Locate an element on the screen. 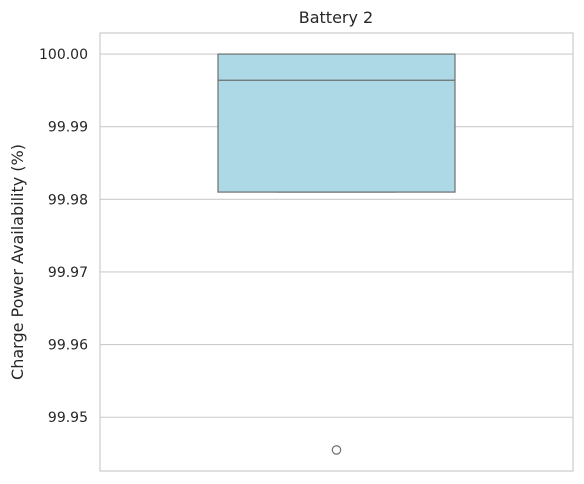 This screenshot has width=584, height=484. y-axis-label: Charge Power Availability (%) is located at coordinates (17, 262).